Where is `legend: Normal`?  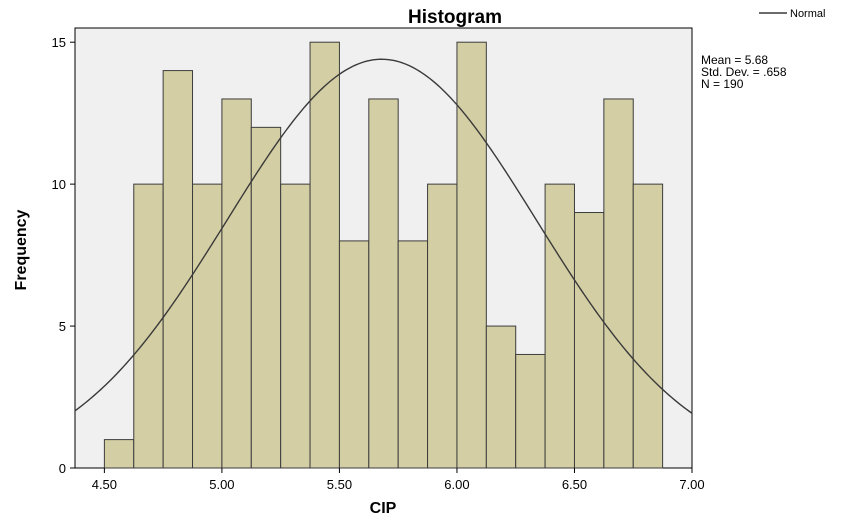 legend: Normal is located at coordinates (792, 14).